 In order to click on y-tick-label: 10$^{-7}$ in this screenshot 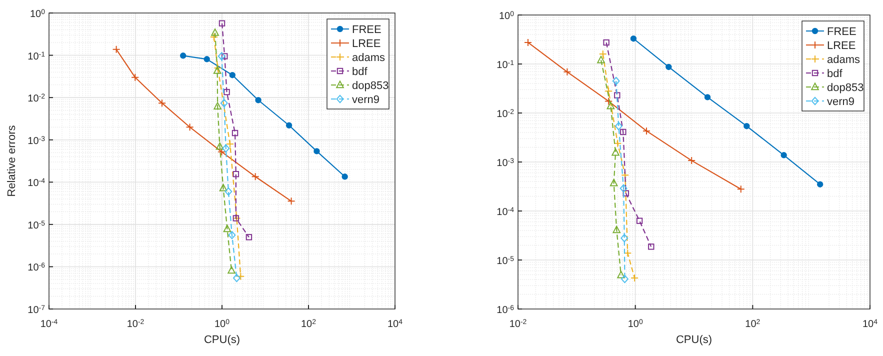, I will do `click(37, 310)`.